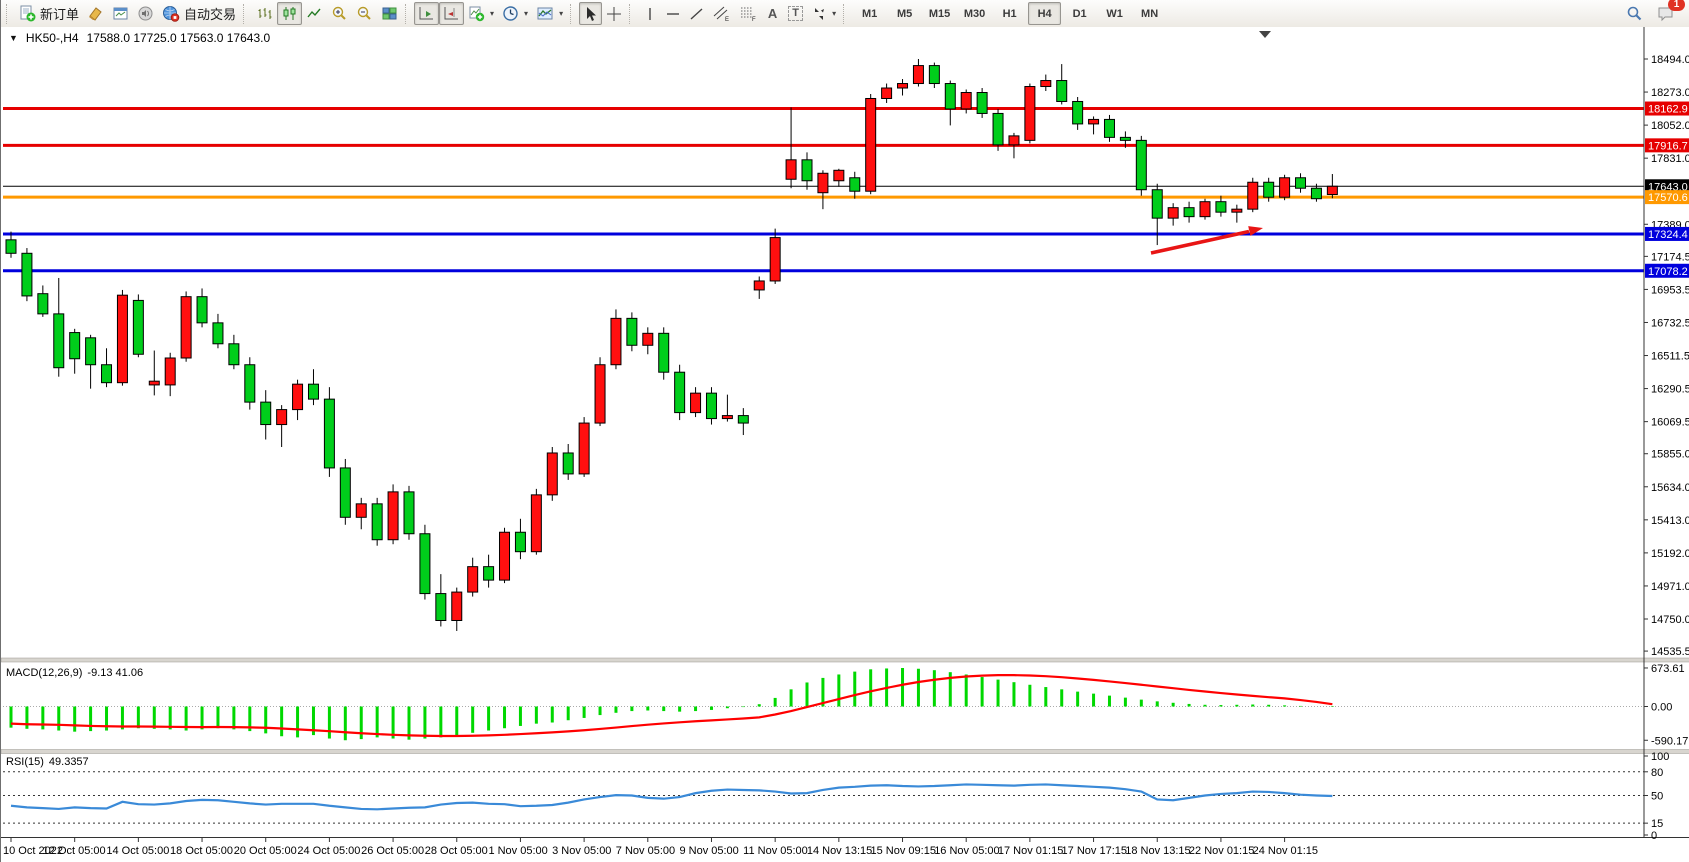  What do you see at coordinates (1667, 108) in the screenshot?
I see `price-line-tag` at bounding box center [1667, 108].